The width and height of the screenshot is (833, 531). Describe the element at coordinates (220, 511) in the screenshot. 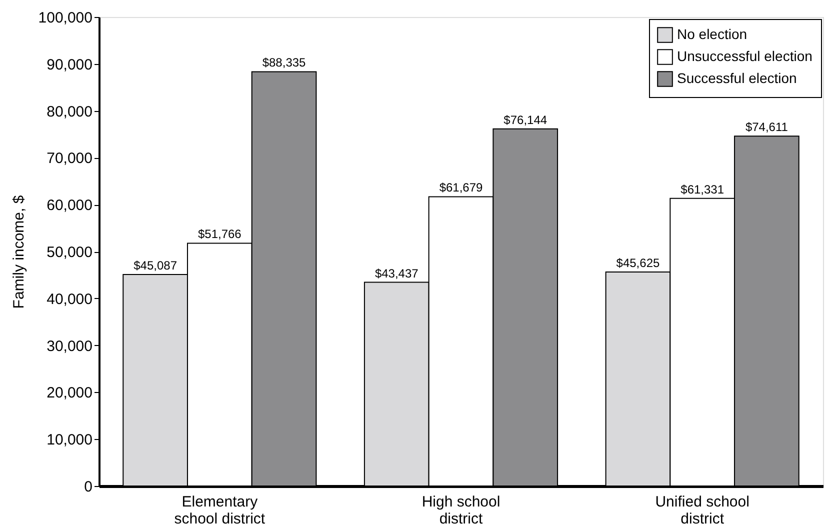

I see `x-tick-label: Elementary school district` at that location.